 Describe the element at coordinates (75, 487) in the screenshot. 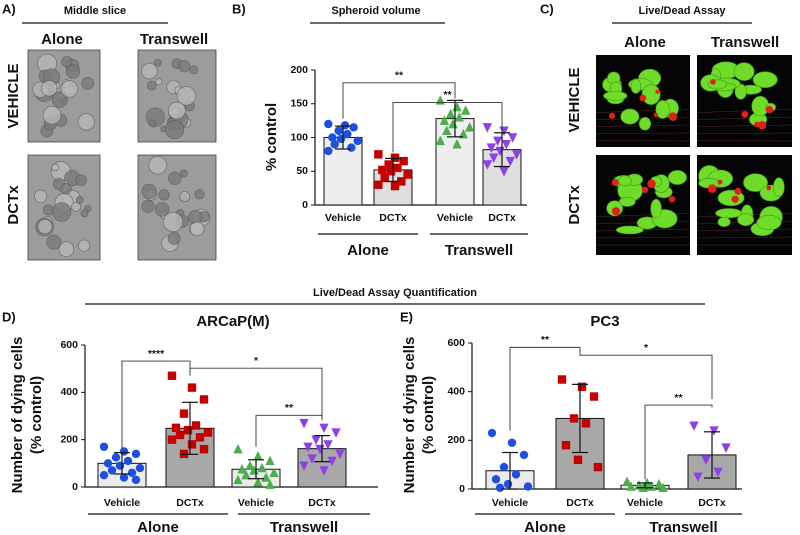

I see `y-tick-label: 0` at that location.